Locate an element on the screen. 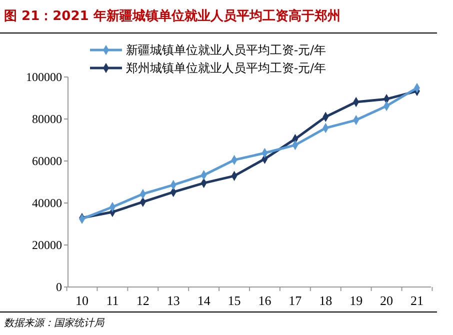 Image resolution: width=453 pixels, height=335 pixels. y-tick-label: 80000 is located at coordinates (47, 119).